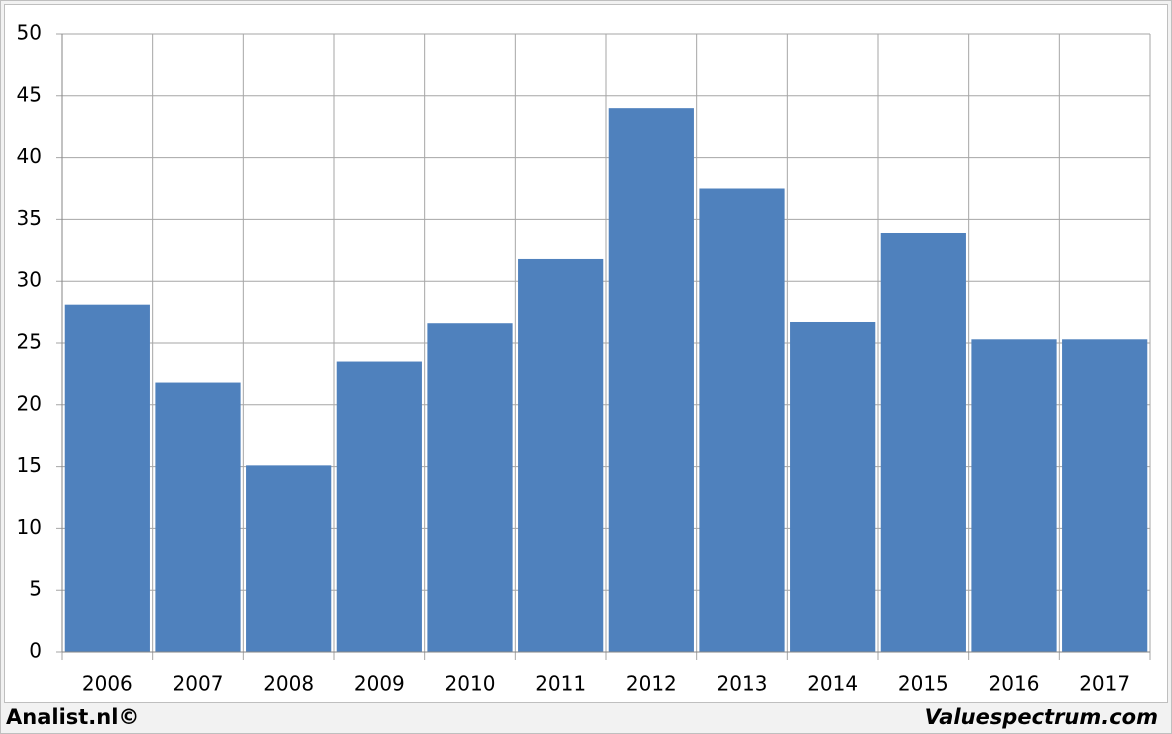  Describe the element at coordinates (198, 684) in the screenshot. I see `x-tick-label: 2007` at that location.